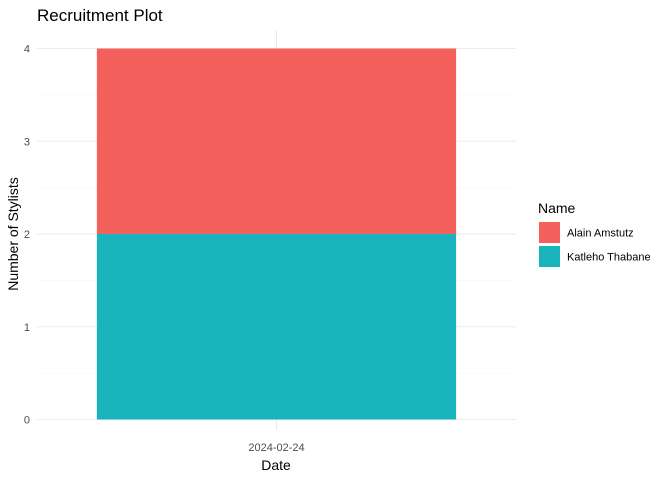  What do you see at coordinates (609, 258) in the screenshot?
I see `legend-label: Katleho Thabane` at bounding box center [609, 258].